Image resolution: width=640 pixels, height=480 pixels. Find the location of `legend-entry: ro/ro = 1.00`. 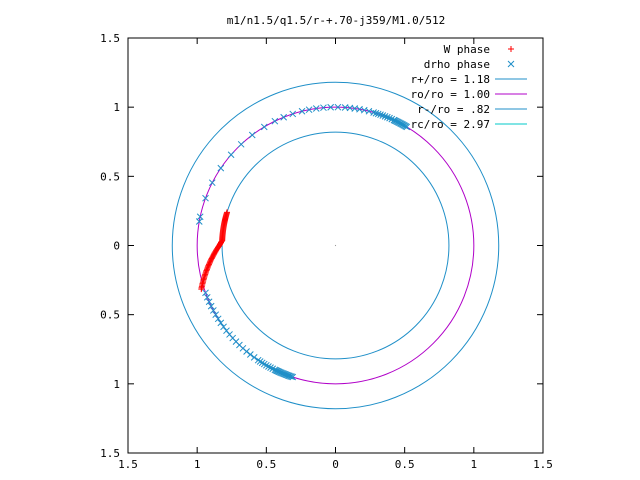

legend-entry: ro/ro = 1.00 is located at coordinates (469, 94).